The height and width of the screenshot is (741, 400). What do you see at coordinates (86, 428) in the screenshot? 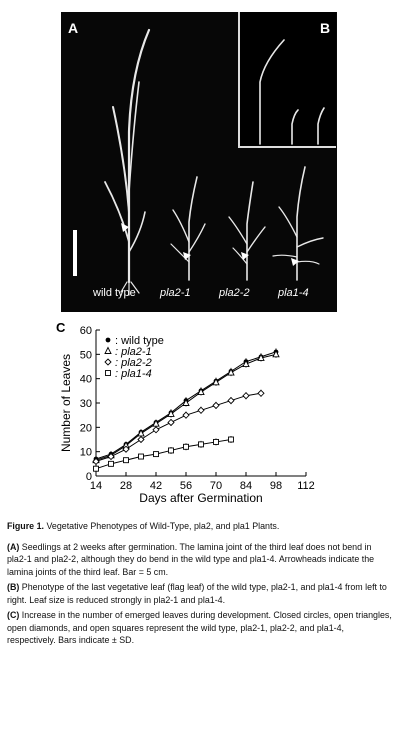
I see `y-tick-label: 20` at bounding box center [86, 428].